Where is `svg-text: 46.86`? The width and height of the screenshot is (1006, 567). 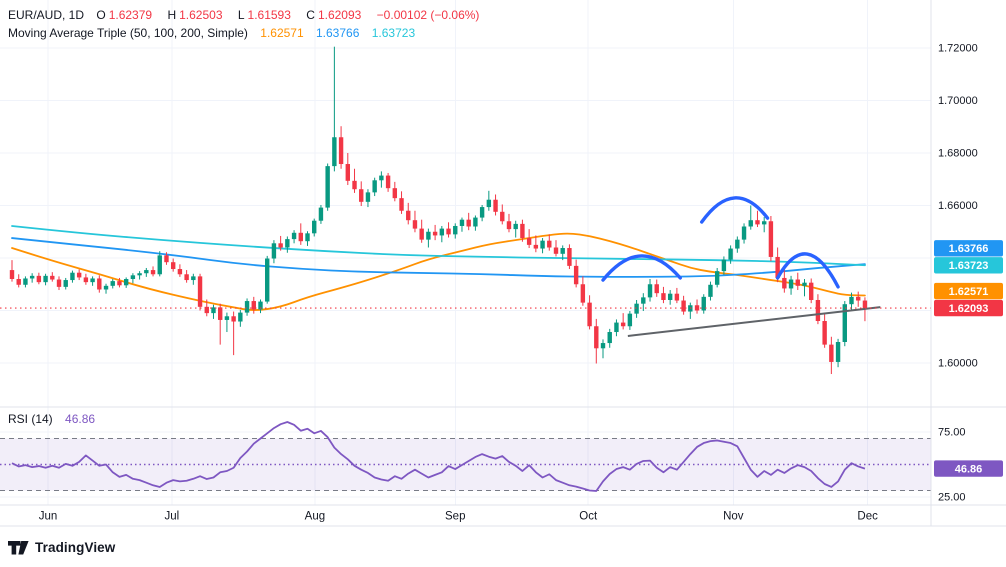 svg-text: 46.86 is located at coordinates (969, 469).